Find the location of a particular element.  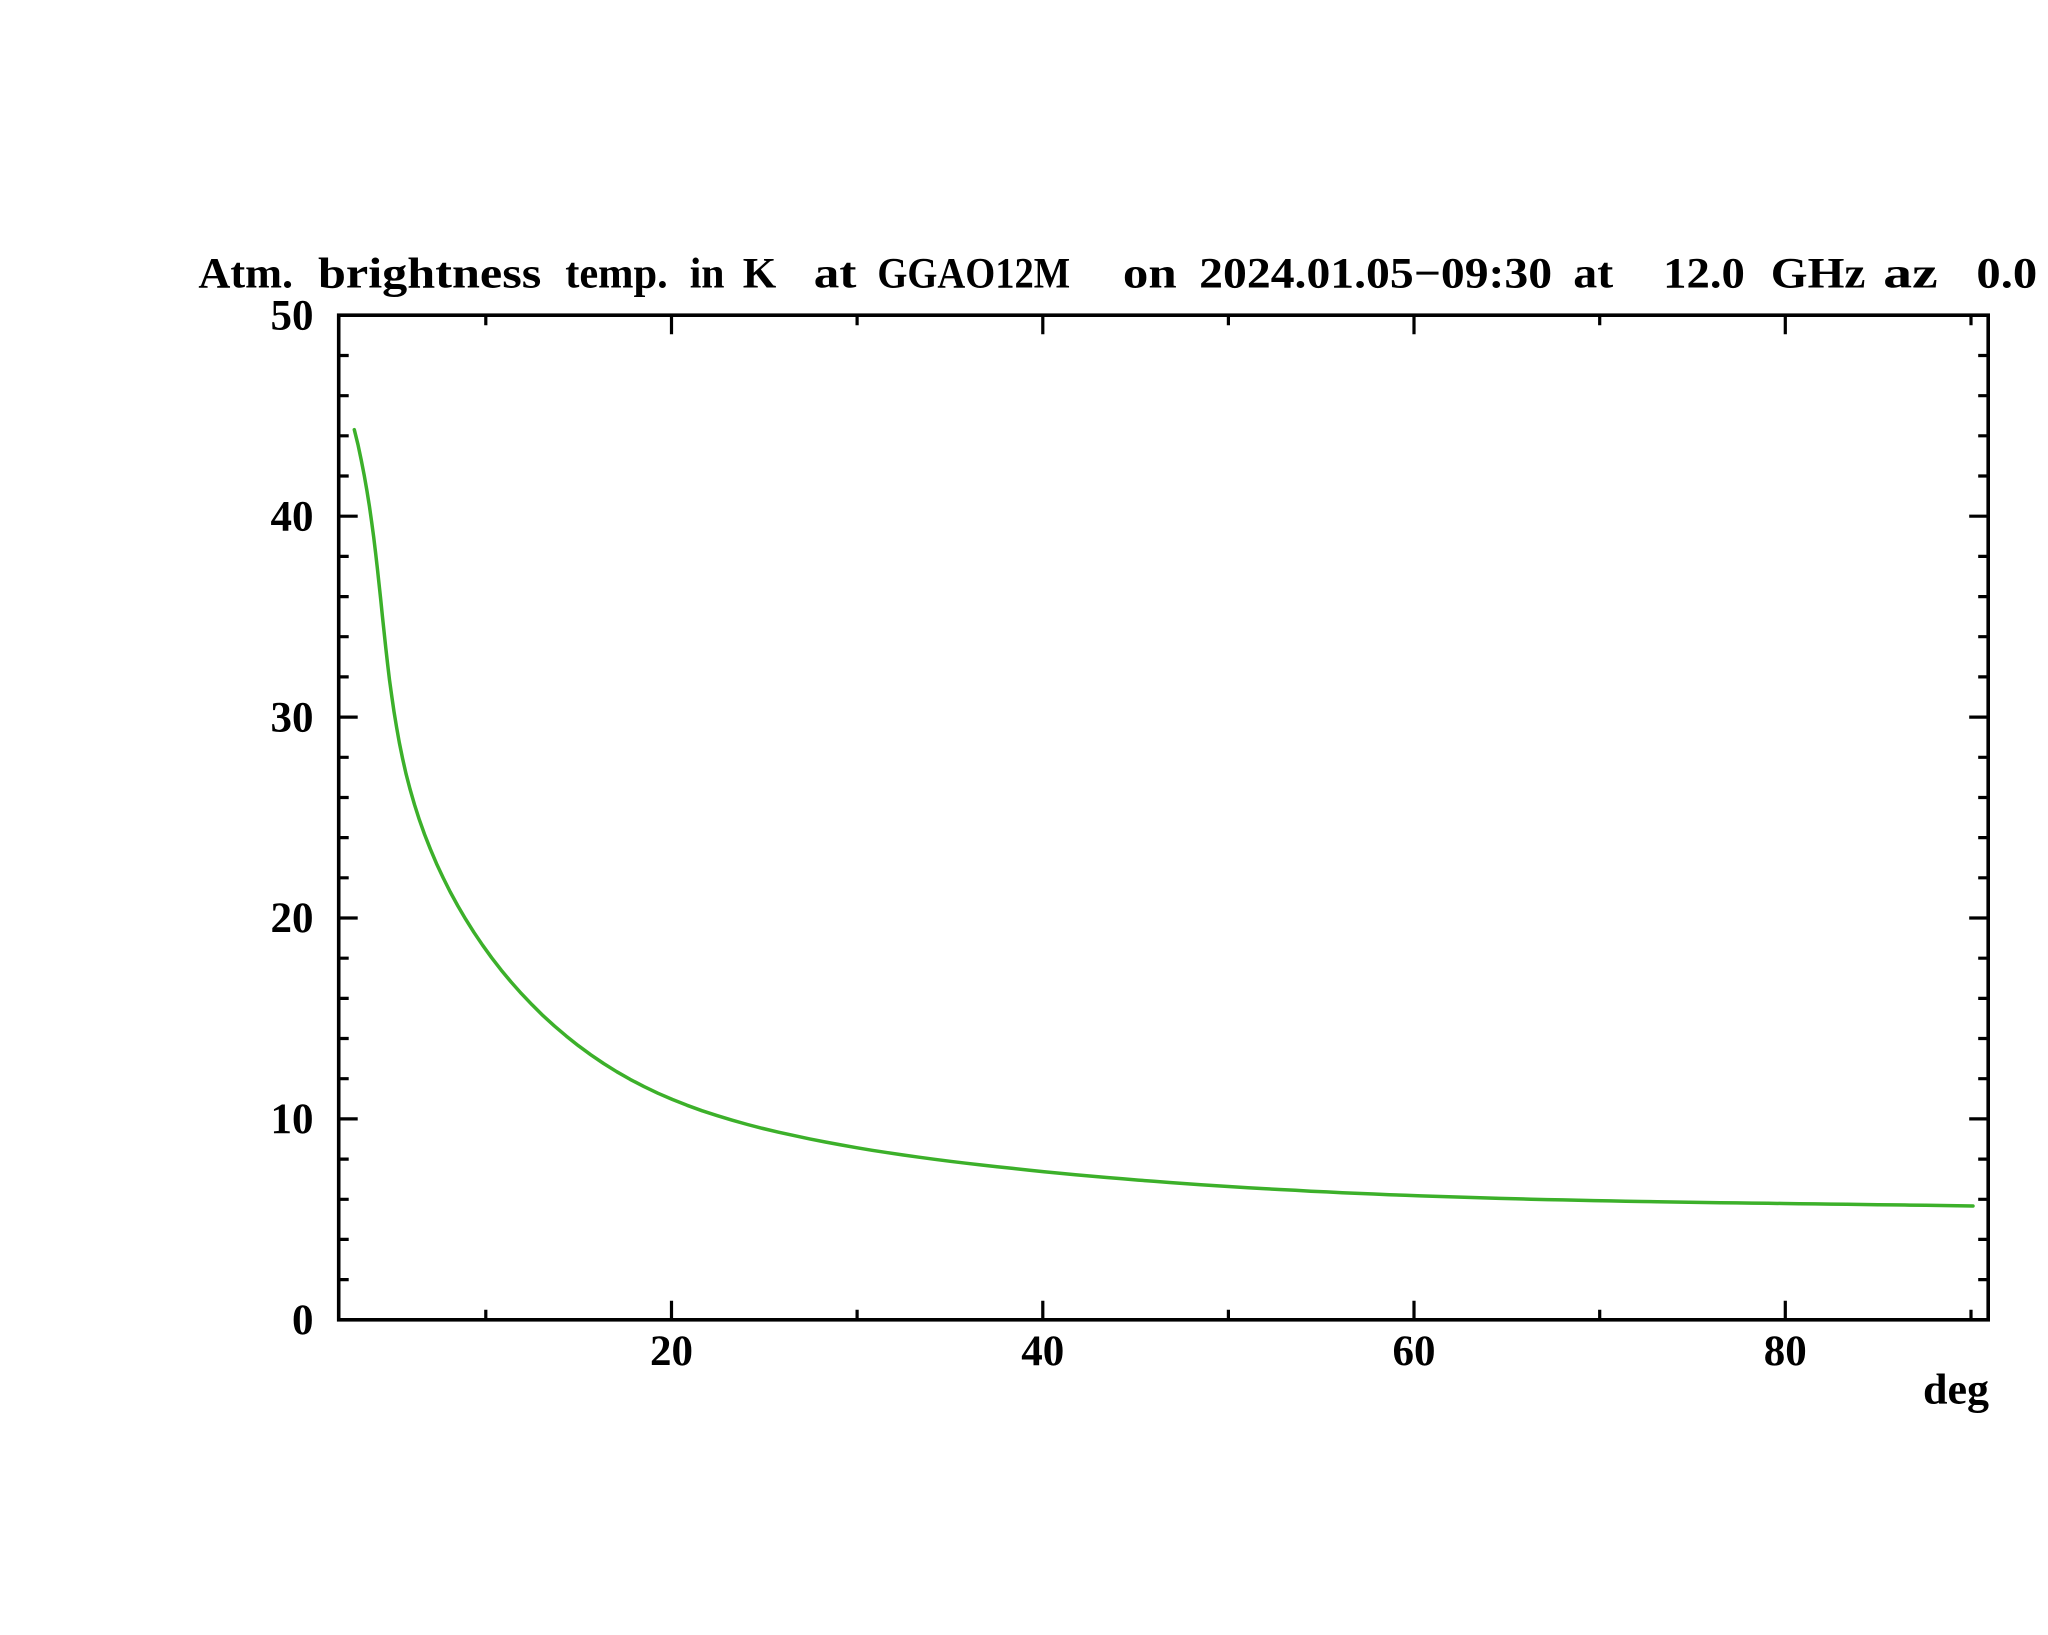

svg-text: 60 is located at coordinates (1414, 1351).